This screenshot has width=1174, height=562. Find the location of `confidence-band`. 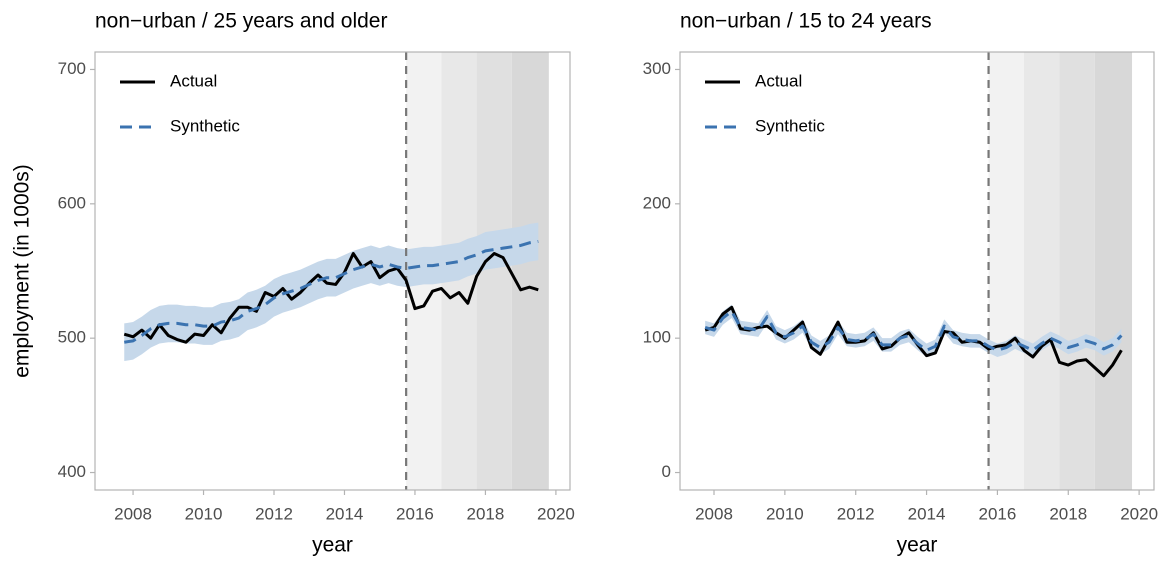

confidence-band is located at coordinates (331, 292).